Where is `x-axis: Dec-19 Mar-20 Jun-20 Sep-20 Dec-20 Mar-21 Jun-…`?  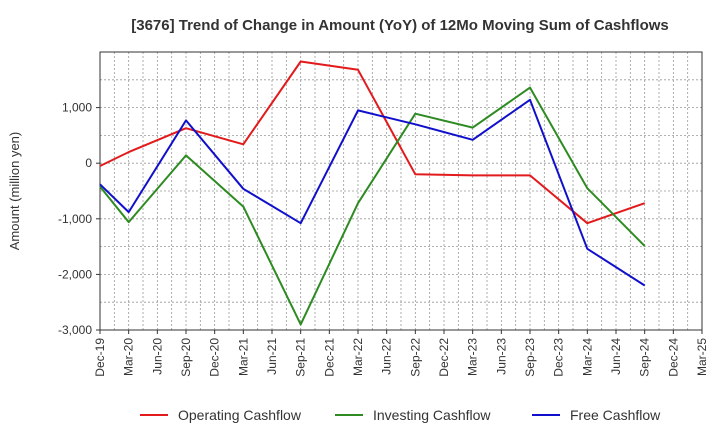 x-axis: Dec-19 Mar-20 Jun-20 Sep-20 Dec-20 Mar-21 Jun-… is located at coordinates (401, 353).